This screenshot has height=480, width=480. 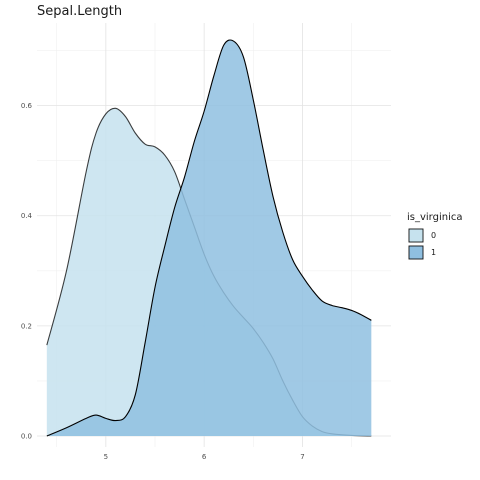 What do you see at coordinates (204, 457) in the screenshot?
I see `x-tick-label: 6` at bounding box center [204, 457].